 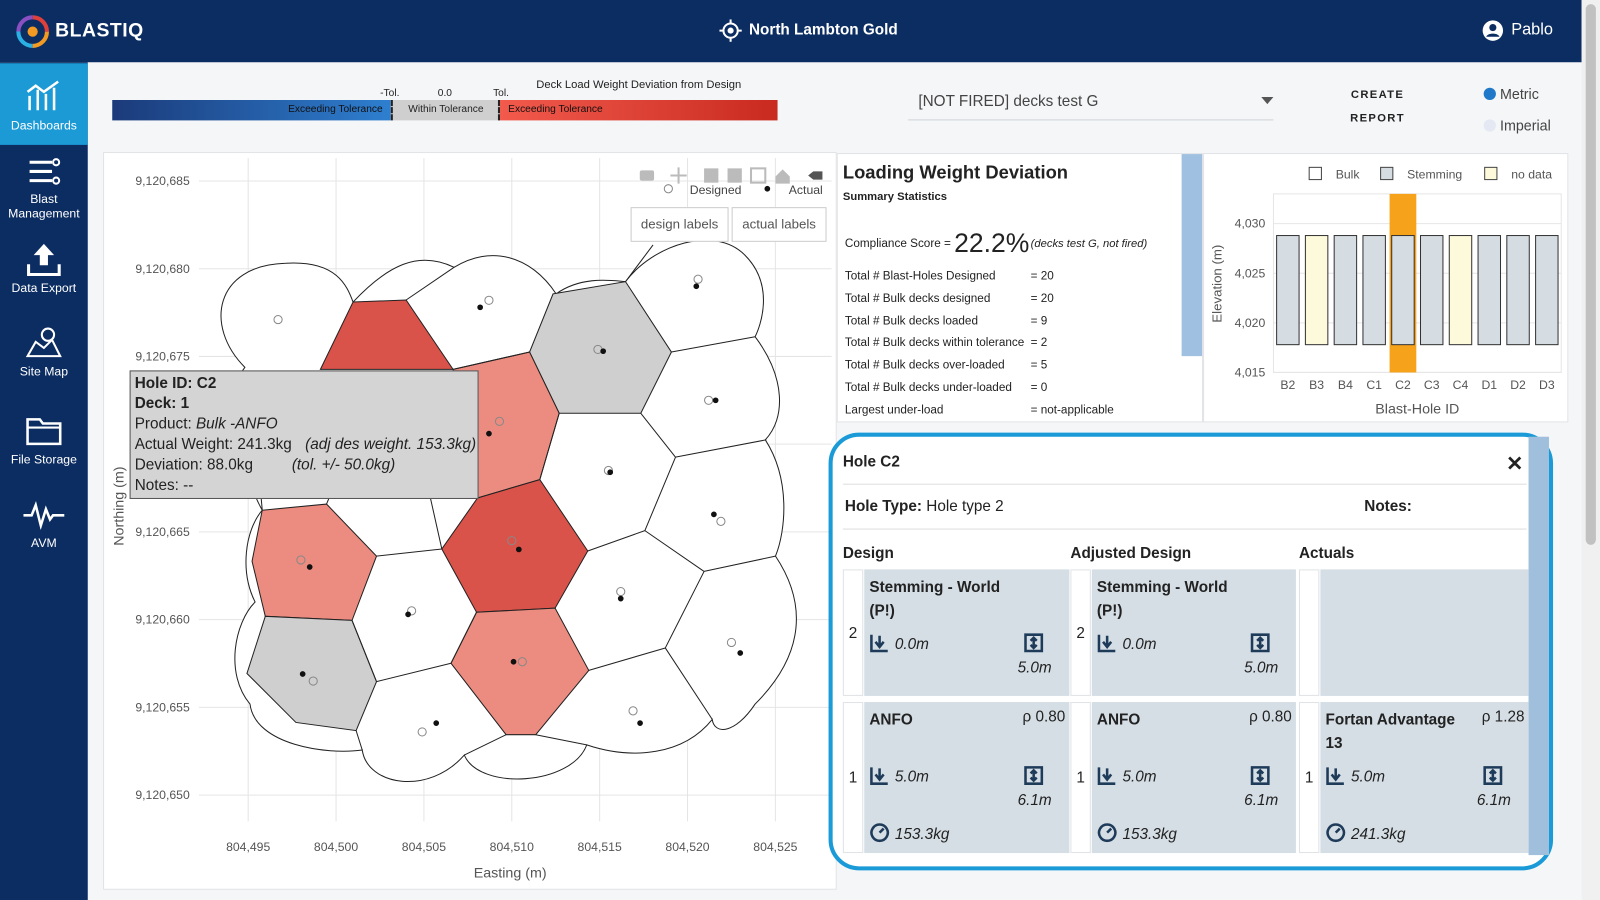 What do you see at coordinates (711, 175) in the screenshot?
I see `tool-zoom-in` at bounding box center [711, 175].